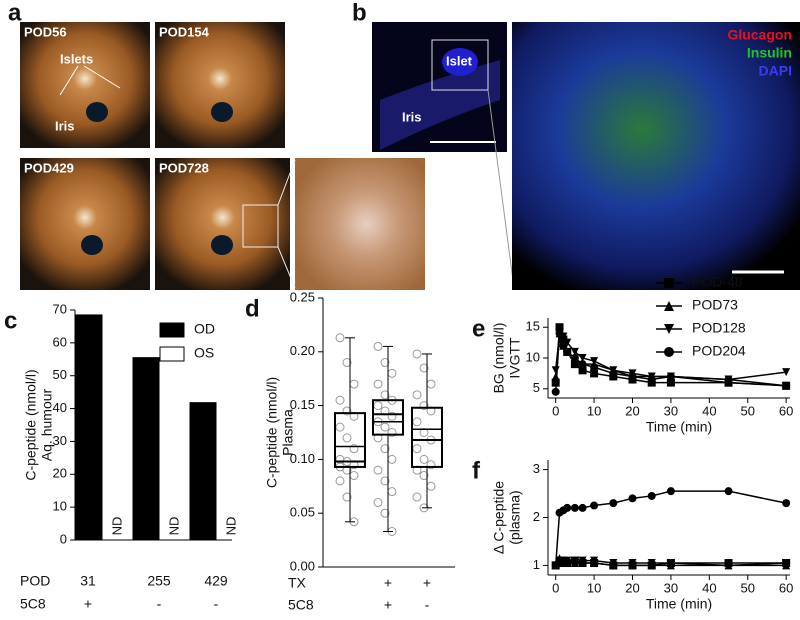 This screenshot has width=800, height=620. Describe the element at coordinates (252, 308) in the screenshot. I see `panel-label: d` at that location.